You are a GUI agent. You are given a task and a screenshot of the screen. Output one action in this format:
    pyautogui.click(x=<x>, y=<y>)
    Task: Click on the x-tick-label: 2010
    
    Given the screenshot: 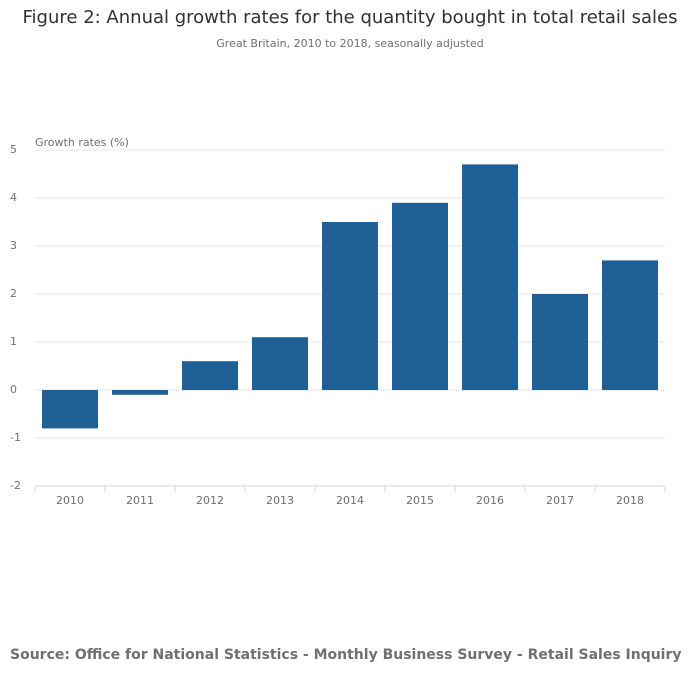 What is the action you would take?
    pyautogui.click(x=70, y=500)
    